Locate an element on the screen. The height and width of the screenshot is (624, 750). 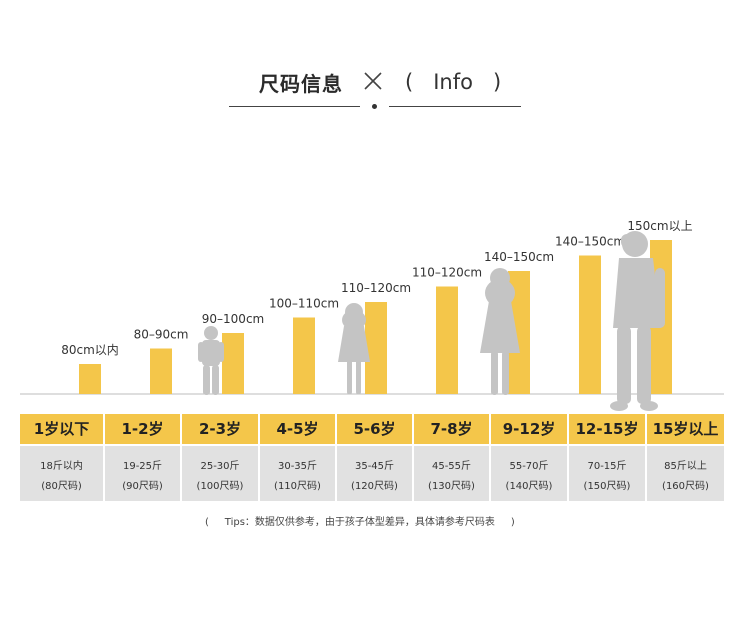
weight-text: 30-35斤 is located at coordinates (297, 466).